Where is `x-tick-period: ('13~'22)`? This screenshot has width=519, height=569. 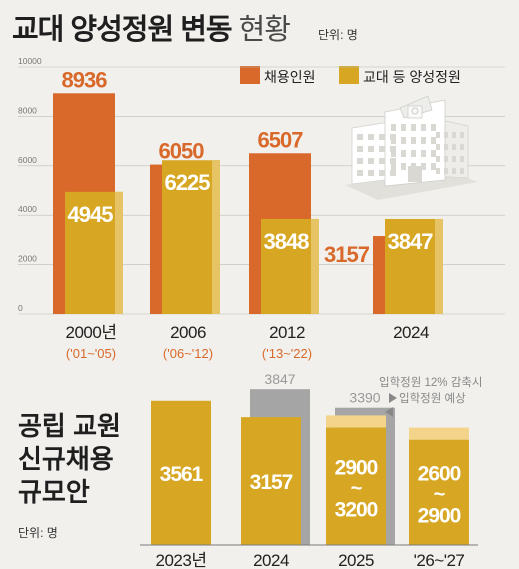 x-tick-period: ('13~'22) is located at coordinates (287, 353).